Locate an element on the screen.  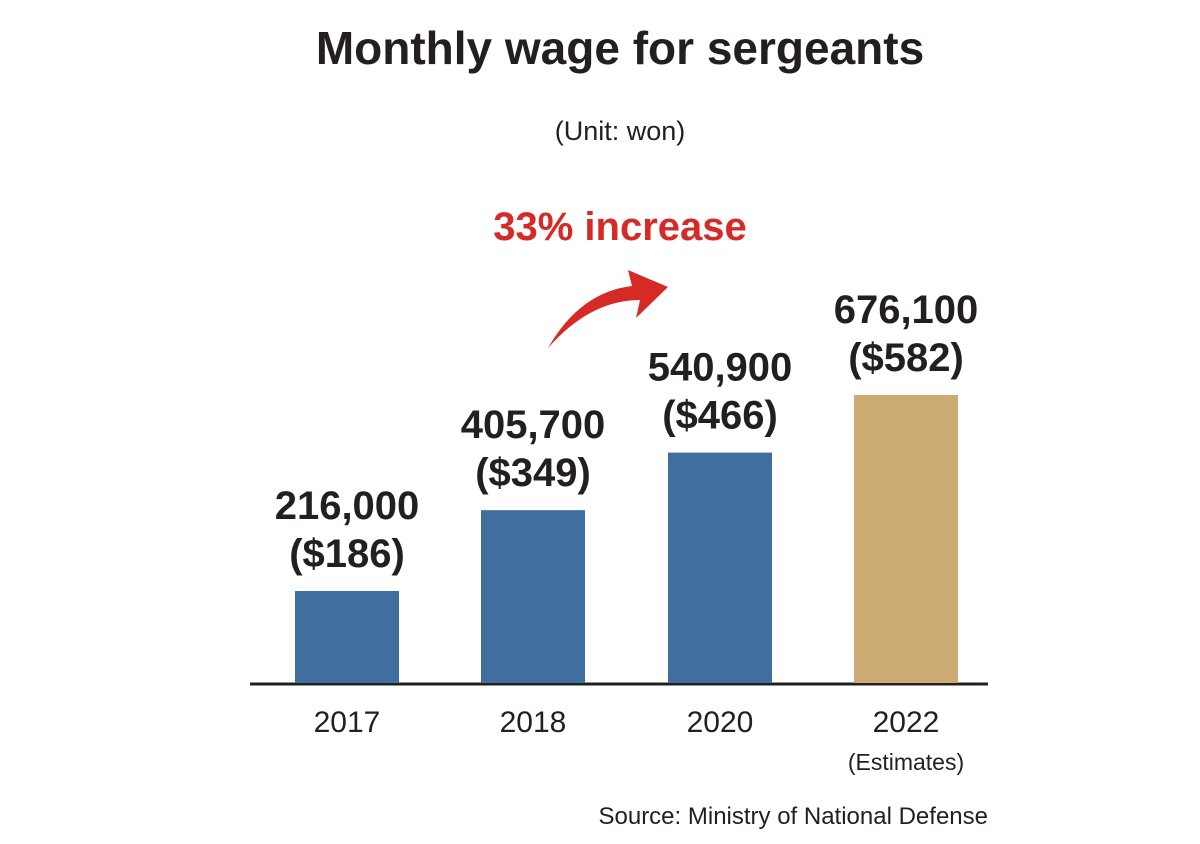
usd-label: ($349) is located at coordinates (533, 473).